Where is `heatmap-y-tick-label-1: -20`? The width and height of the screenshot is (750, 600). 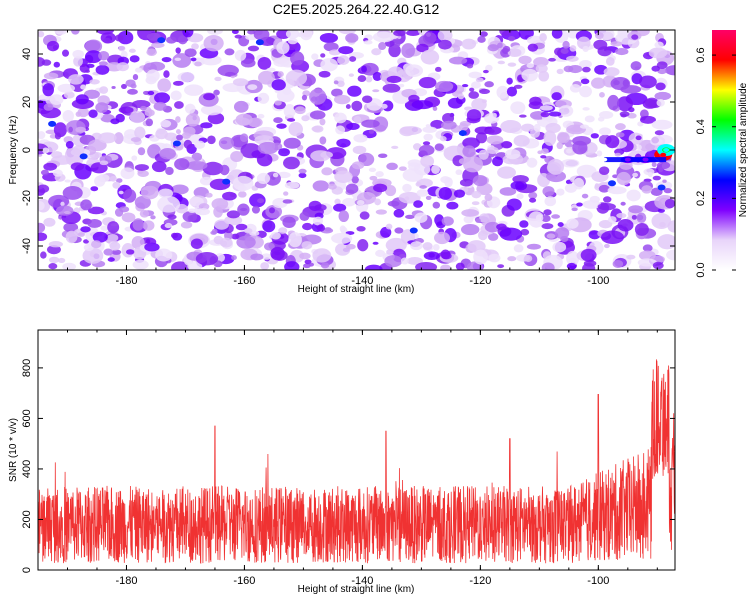
heatmap-y-tick-label-1: -20 is located at coordinates (27, 198).